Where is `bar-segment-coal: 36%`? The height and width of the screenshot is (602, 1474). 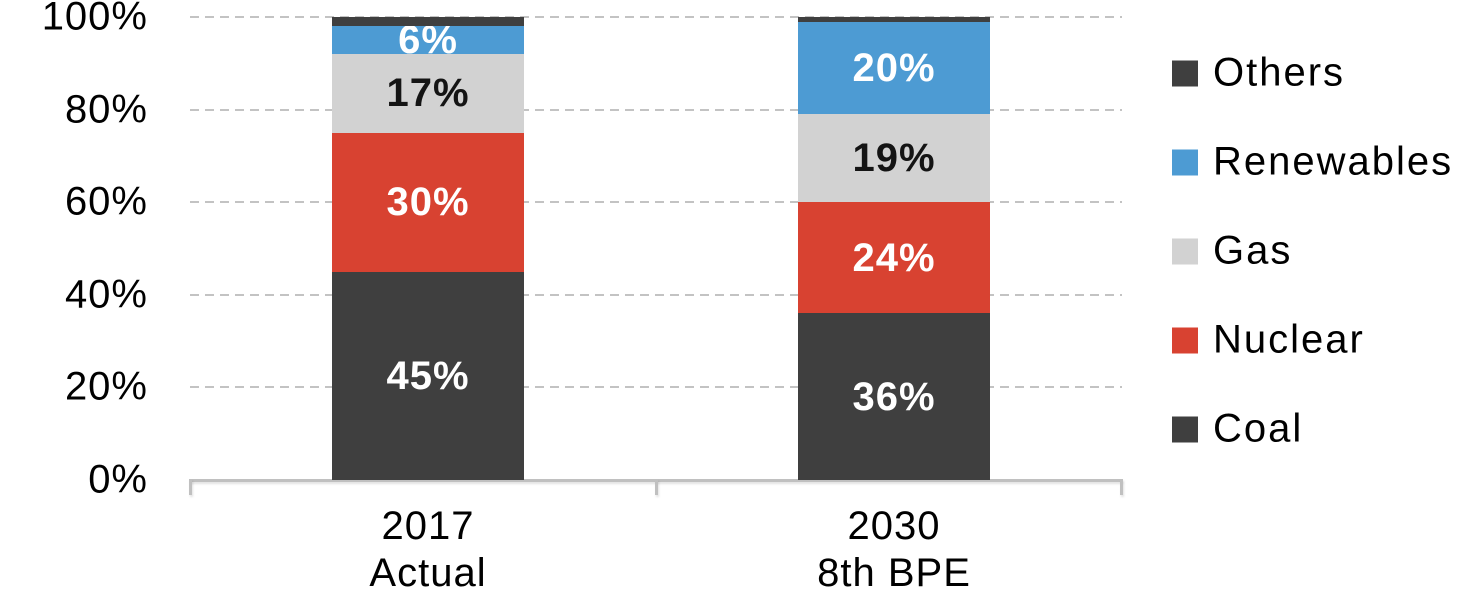 bar-segment-coal: 36% is located at coordinates (894, 396).